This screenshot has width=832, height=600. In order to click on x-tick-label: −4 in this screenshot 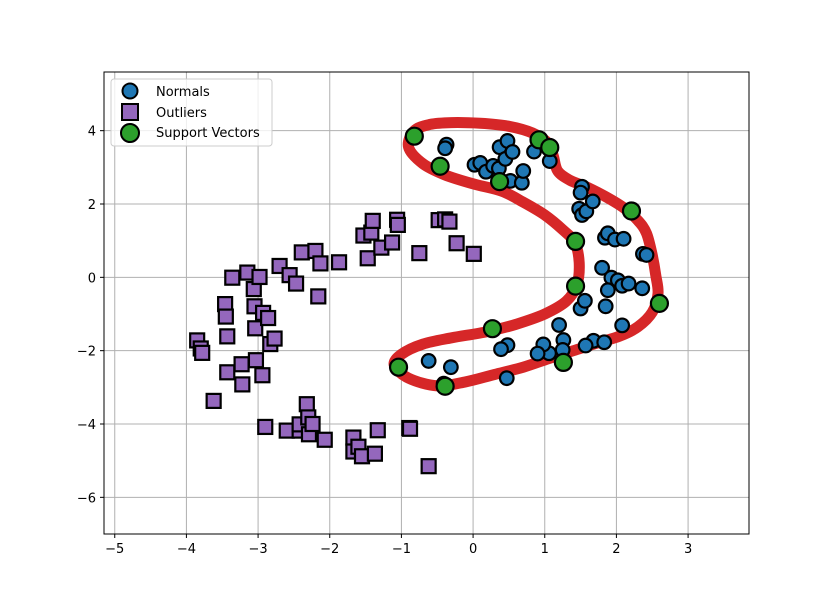, I will do `click(186, 549)`.